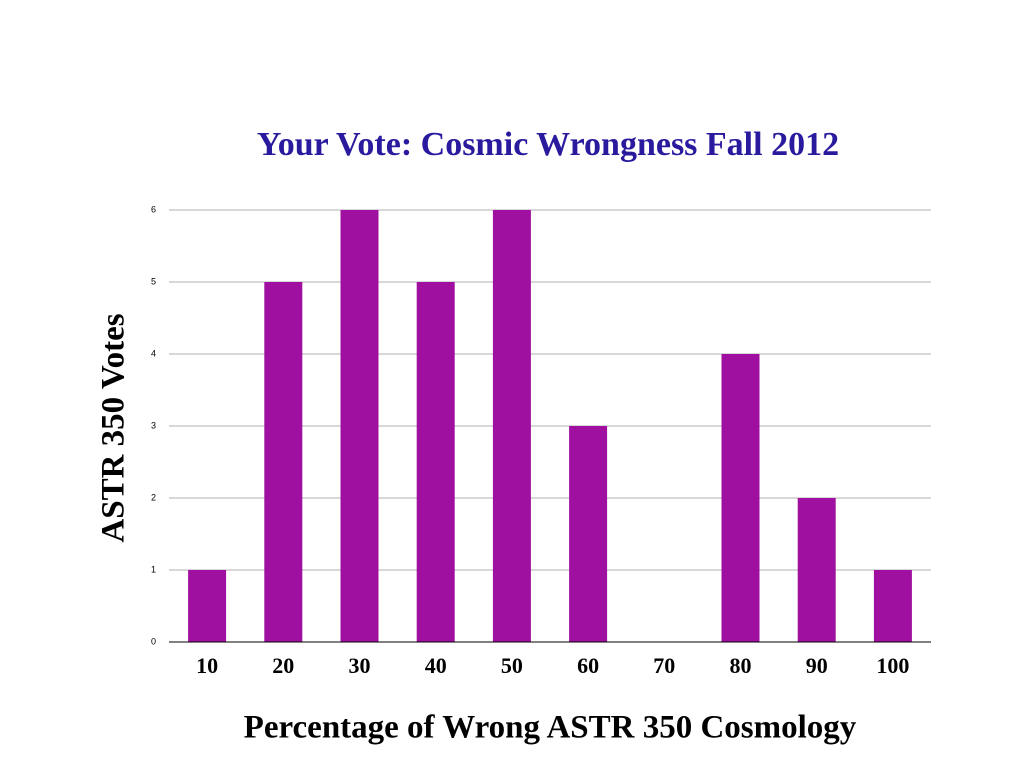 The image size is (1024, 768). I want to click on x-tick-label: 50, so click(512, 665).